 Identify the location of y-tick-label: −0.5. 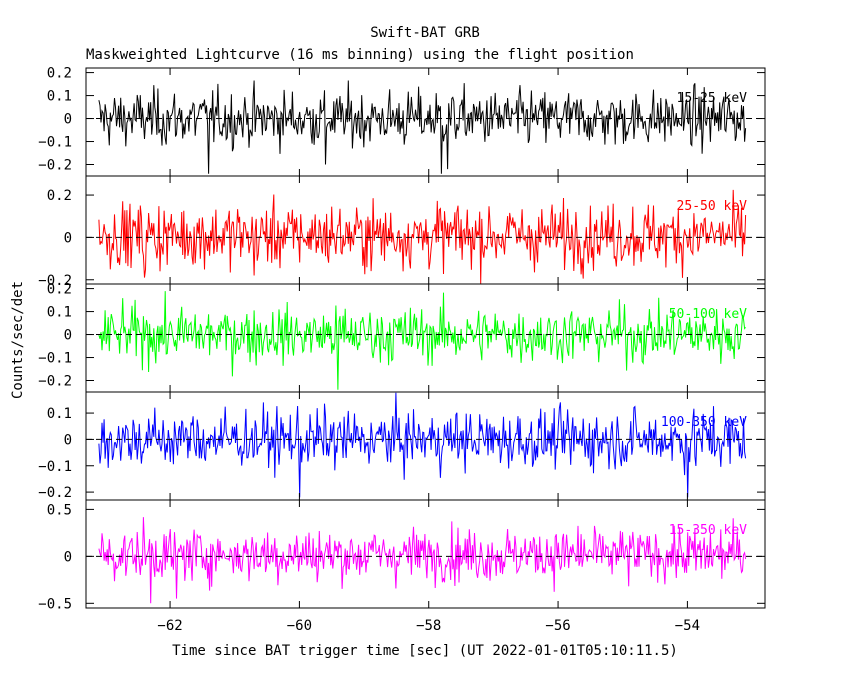
(55, 604).